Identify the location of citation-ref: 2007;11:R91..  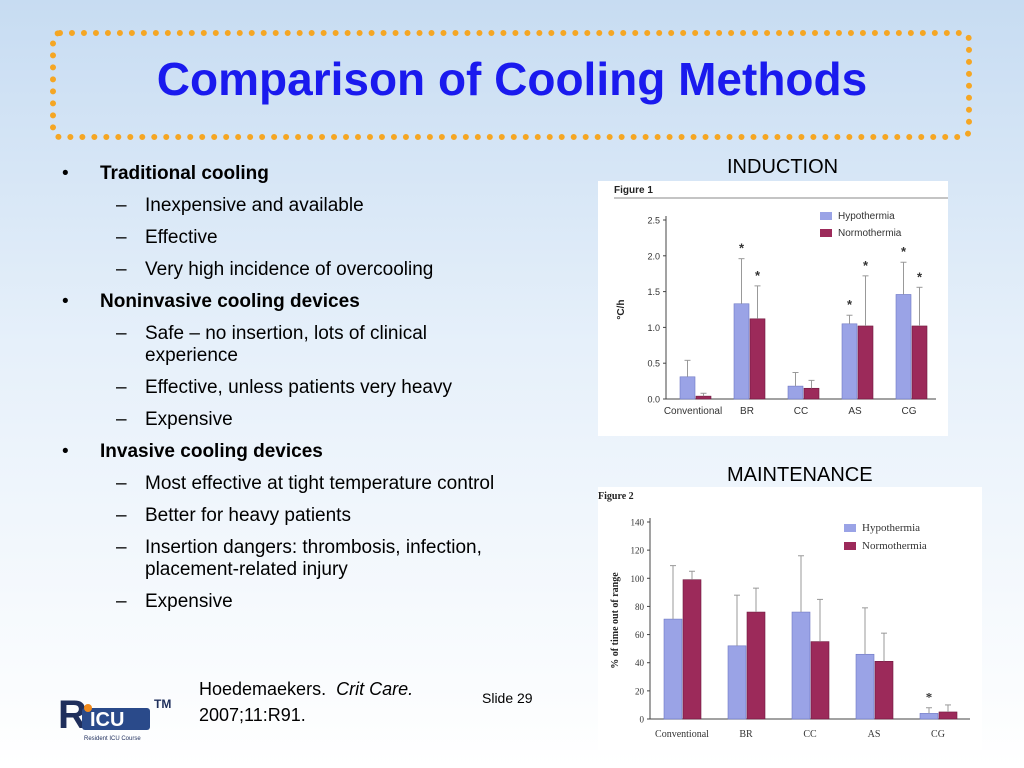
(252, 715).